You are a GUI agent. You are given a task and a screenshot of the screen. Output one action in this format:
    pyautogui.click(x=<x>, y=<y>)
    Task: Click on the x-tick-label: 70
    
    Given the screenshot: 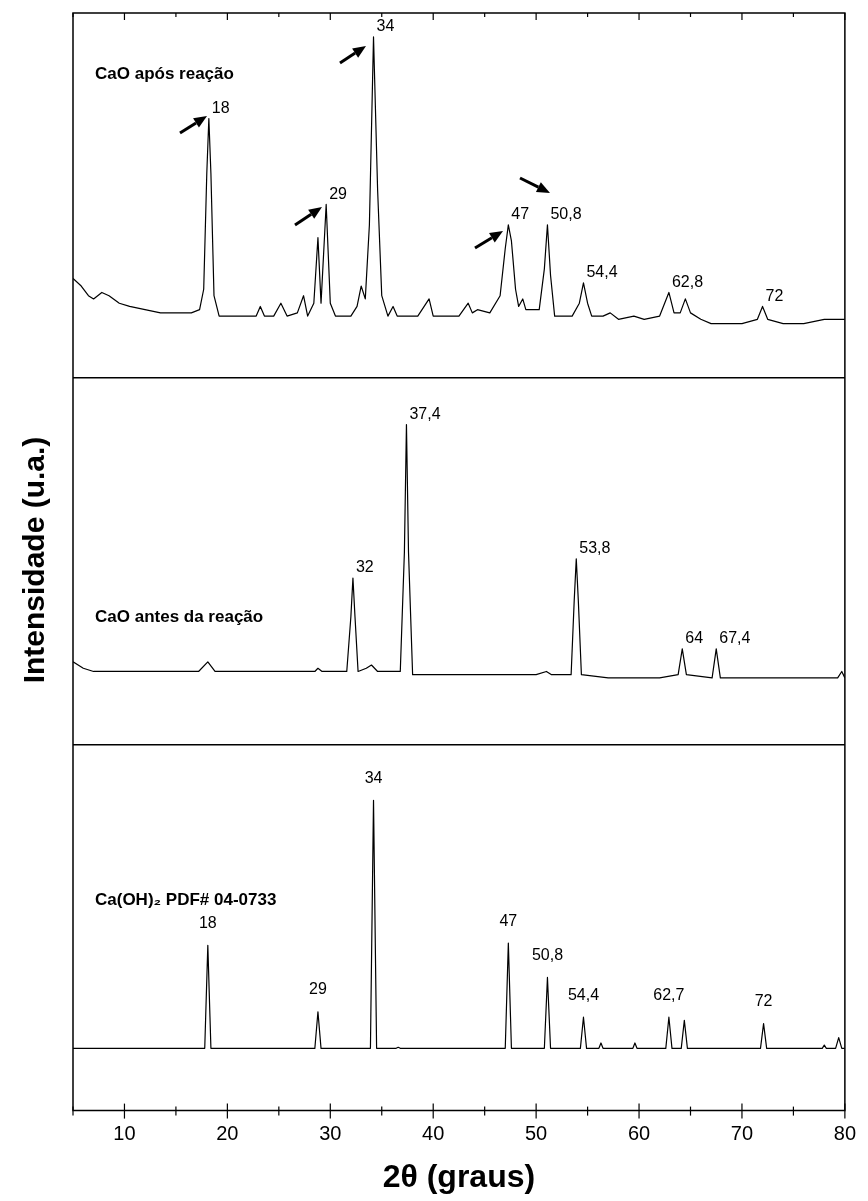 What is the action you would take?
    pyautogui.click(x=742, y=1133)
    